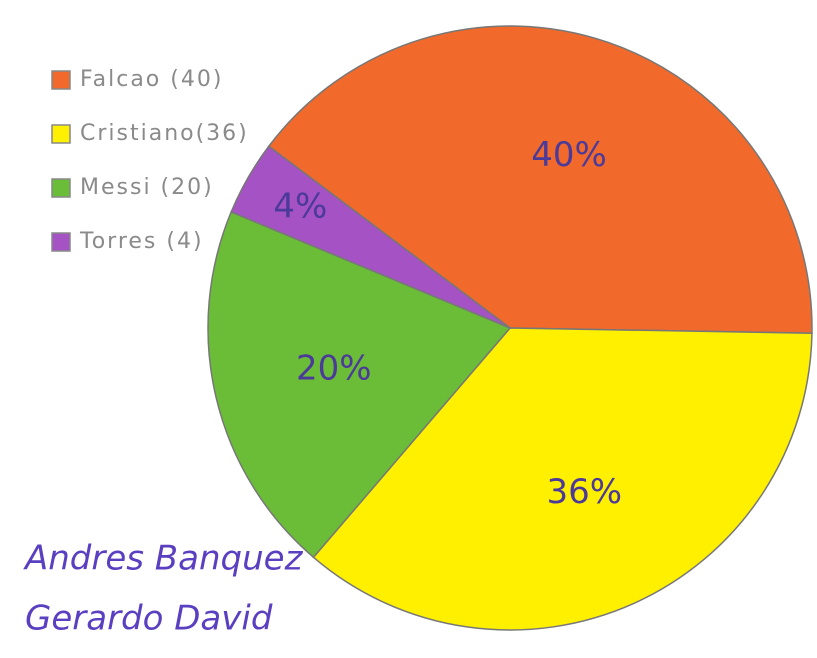  Describe the element at coordinates (569, 155) in the screenshot. I see `value-label: 40%` at that location.